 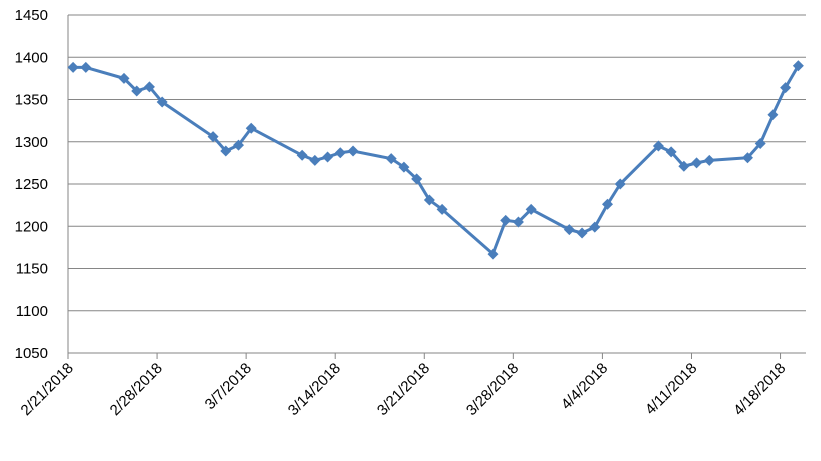 What do you see at coordinates (31, 15) in the screenshot?
I see `y-tick-label: 1450` at bounding box center [31, 15].